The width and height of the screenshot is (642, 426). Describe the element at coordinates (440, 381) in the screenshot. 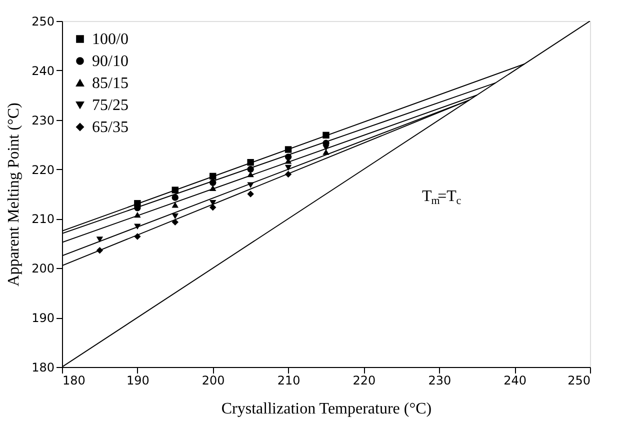

I see `x-tick-label: 230` at that location.